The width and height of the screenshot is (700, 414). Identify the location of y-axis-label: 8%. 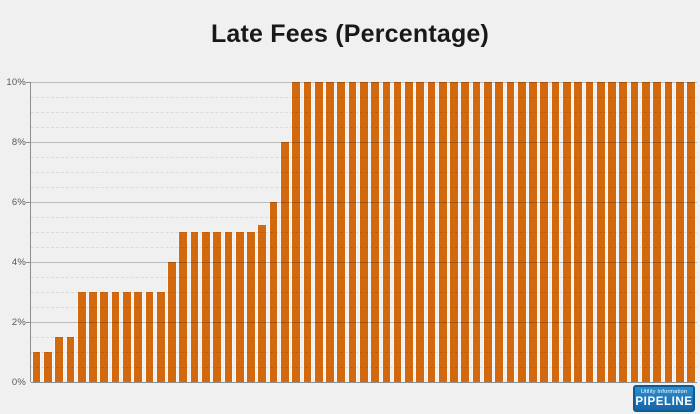
(18, 142).